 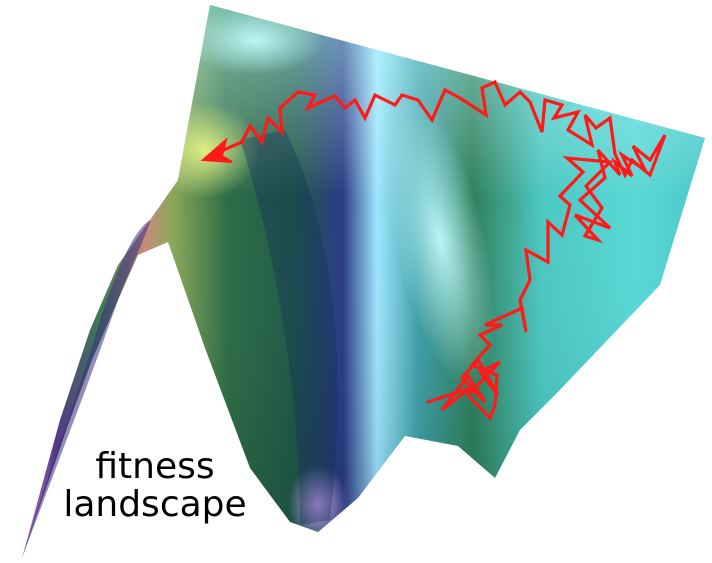 I want to click on far-highlight, so click(x=255, y=40).